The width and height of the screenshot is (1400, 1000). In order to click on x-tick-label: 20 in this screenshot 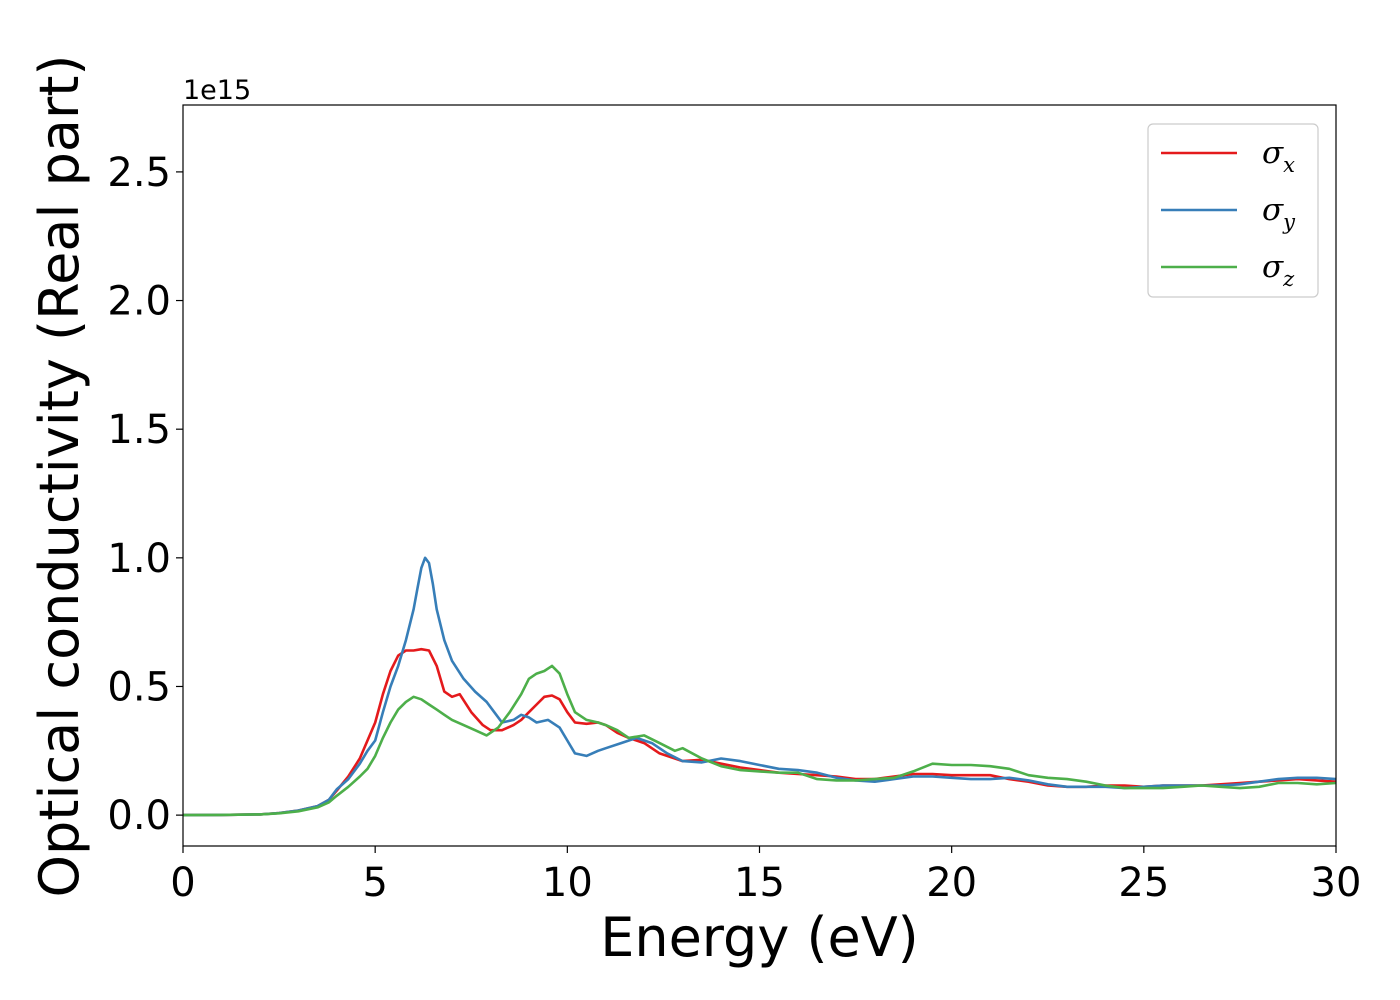, I will do `click(951, 883)`.